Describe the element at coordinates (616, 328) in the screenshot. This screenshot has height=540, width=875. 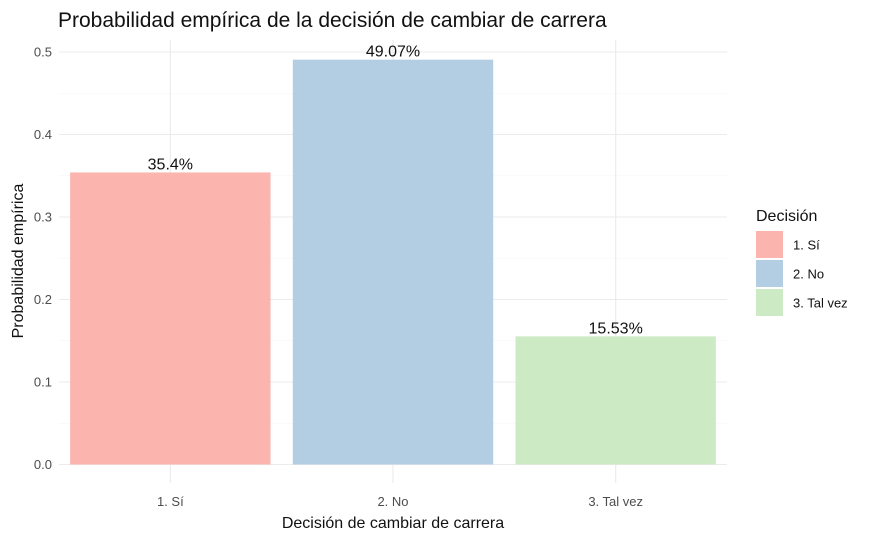
I see `data-label: 15.53%` at that location.